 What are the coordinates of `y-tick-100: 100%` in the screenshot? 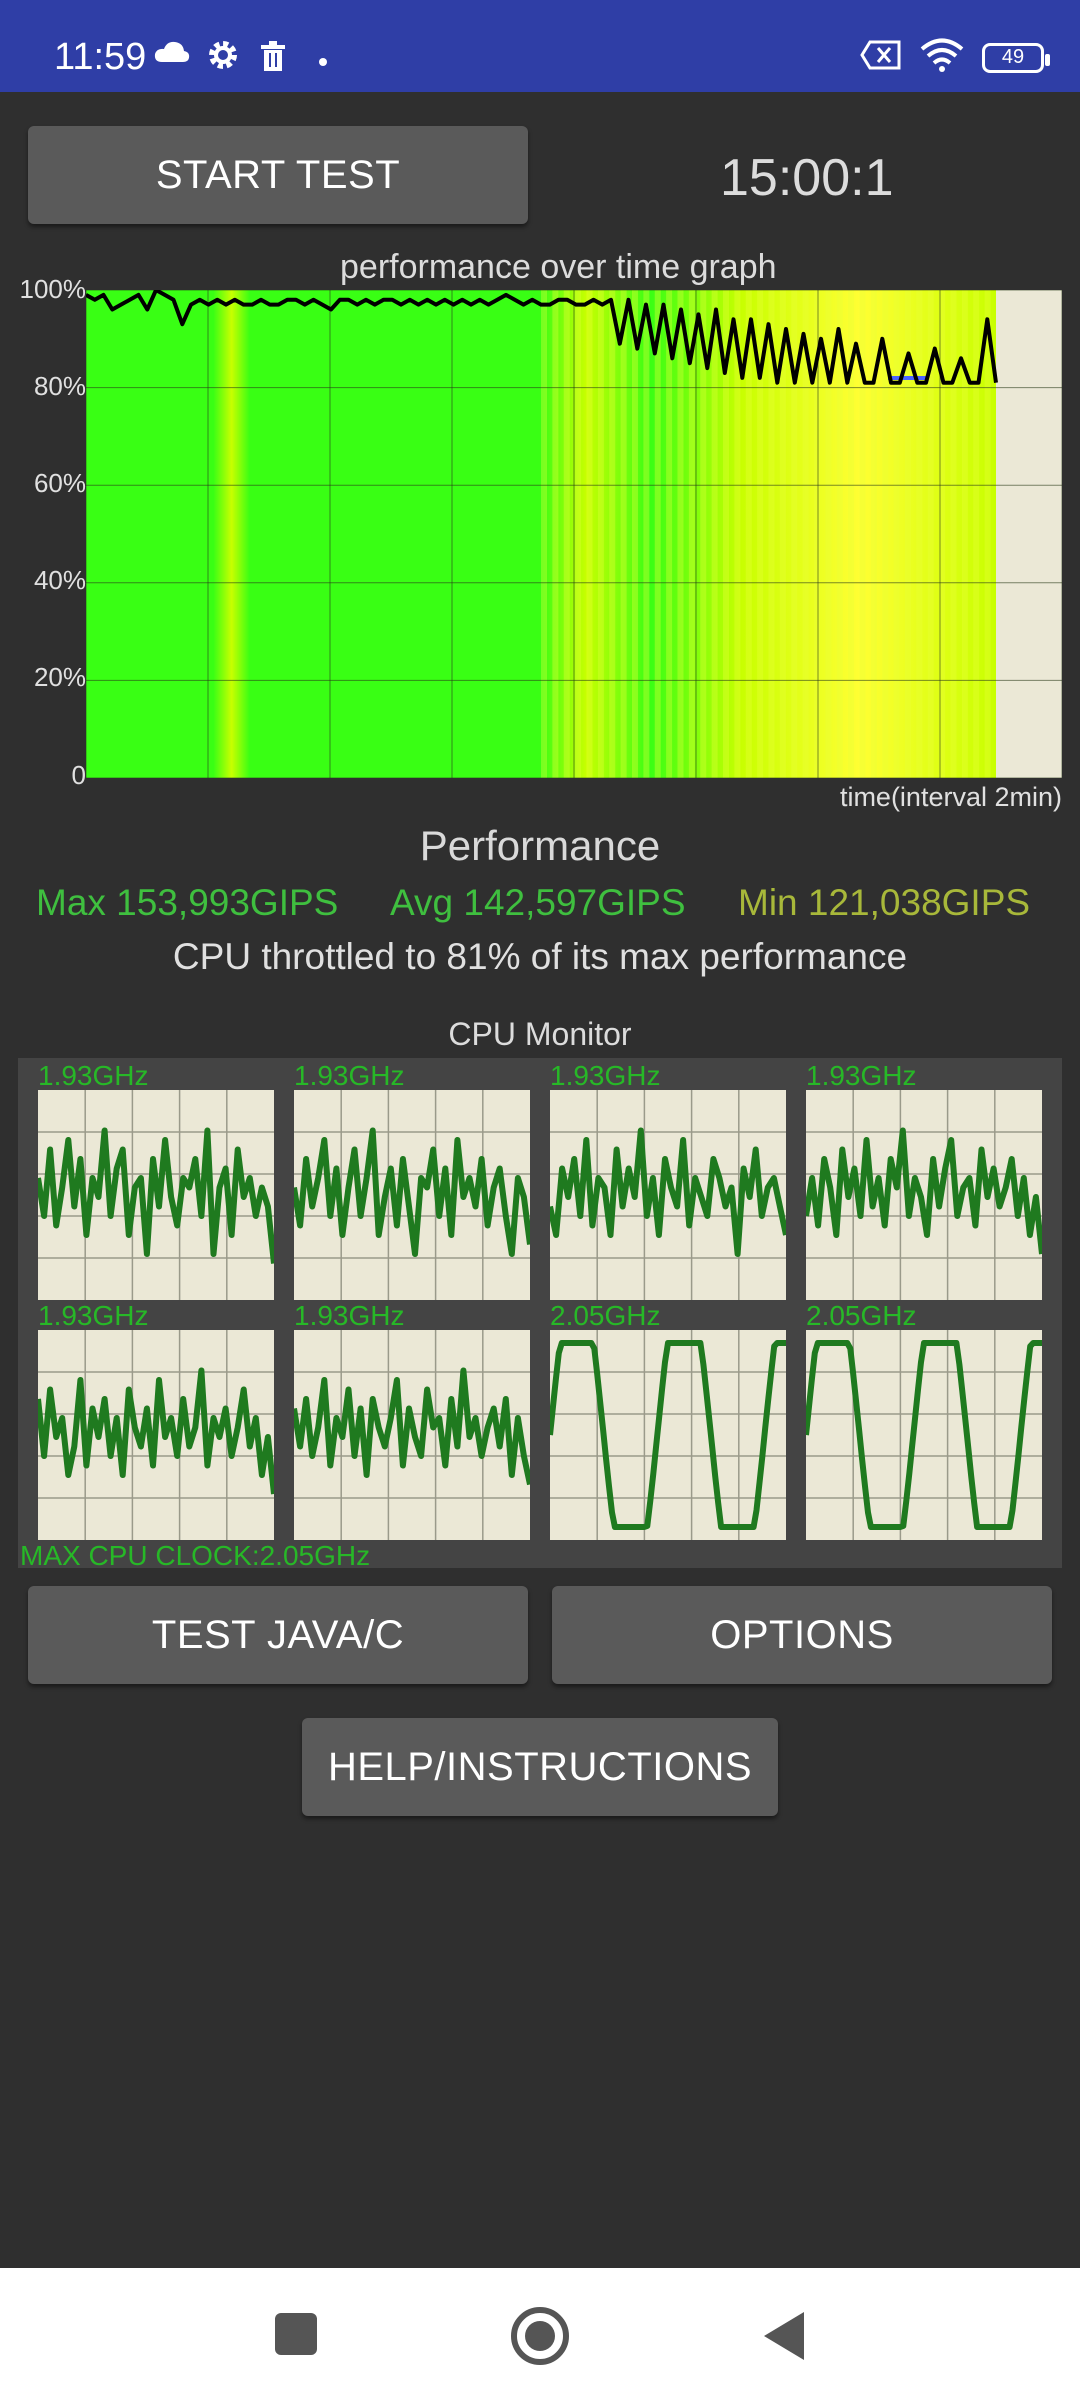 It's located at (53, 289).